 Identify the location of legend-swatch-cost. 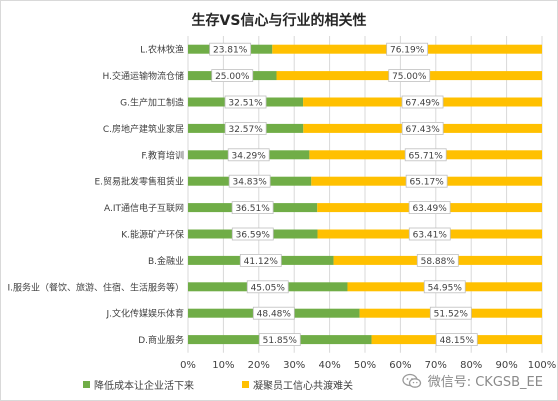
(86, 384).